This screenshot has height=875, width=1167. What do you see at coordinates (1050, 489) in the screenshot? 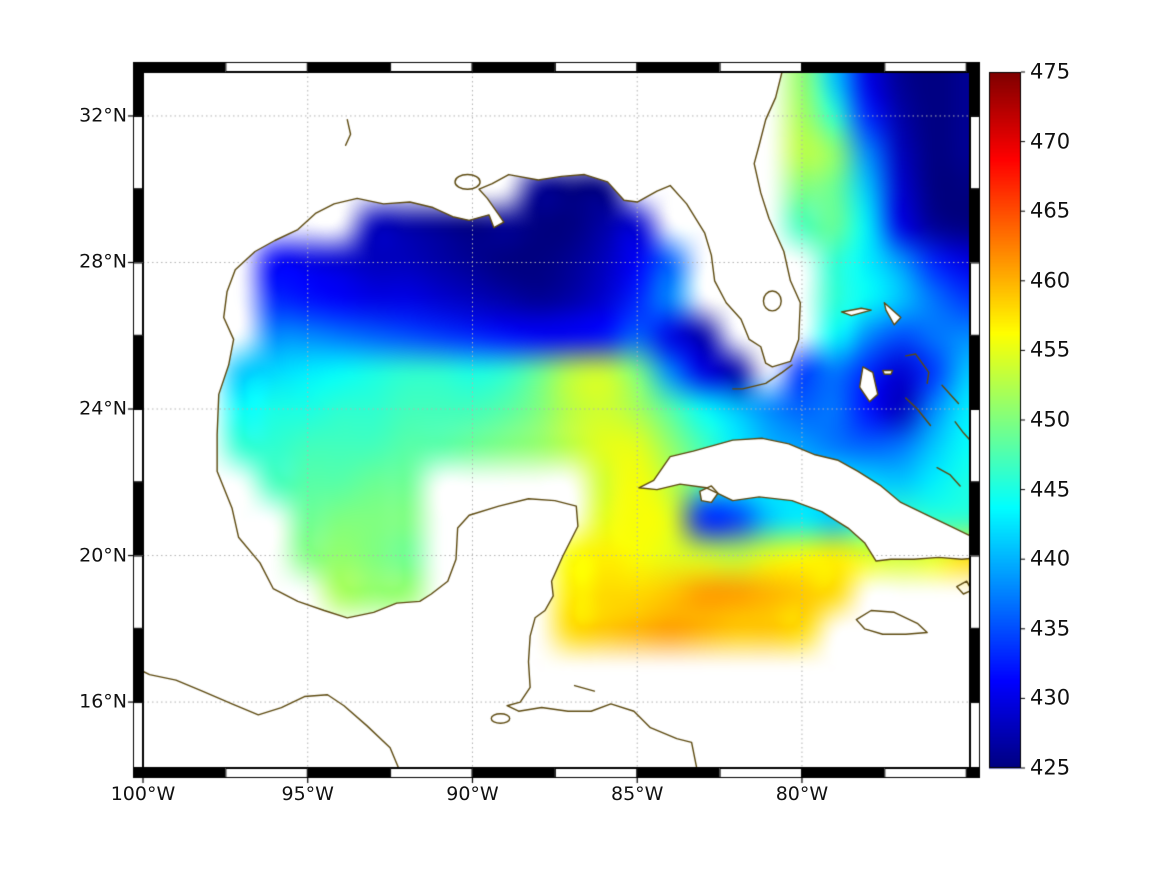
I see `colorbar-tick-label-445: 445` at bounding box center [1050, 489].